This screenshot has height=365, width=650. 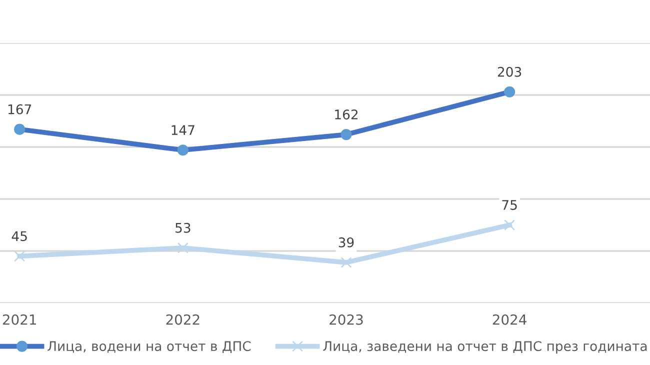 I want to click on x-tick-label: 2021, so click(x=19, y=319).